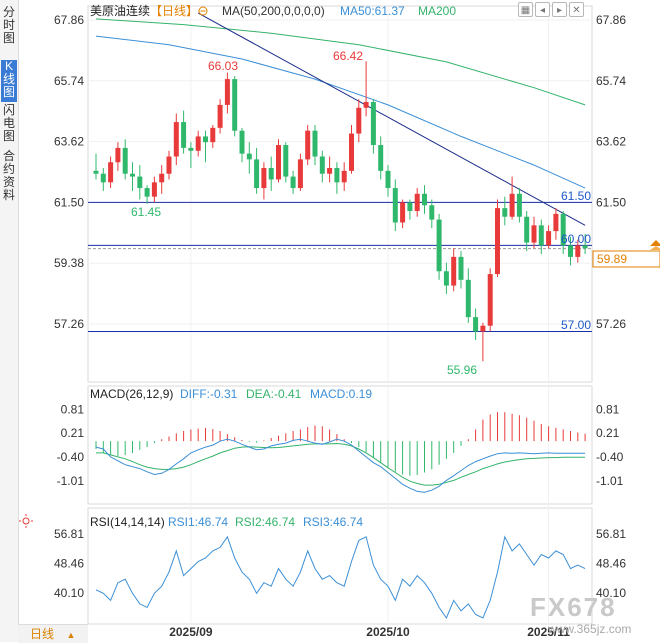 The height and width of the screenshot is (644, 660). I want to click on macd-title: MACD(26,12,9), so click(131, 394).